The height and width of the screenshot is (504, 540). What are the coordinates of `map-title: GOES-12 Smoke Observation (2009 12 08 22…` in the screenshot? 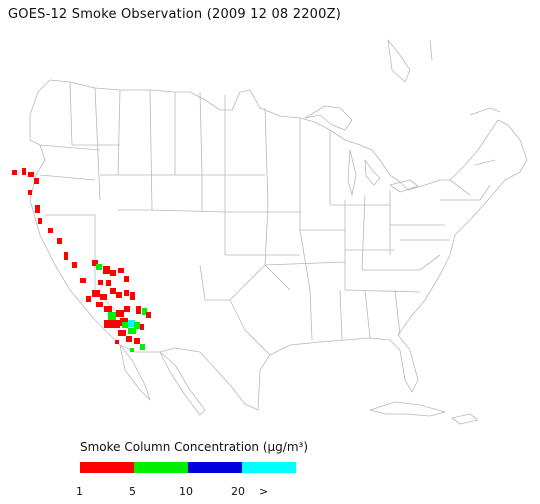 It's located at (174, 14).